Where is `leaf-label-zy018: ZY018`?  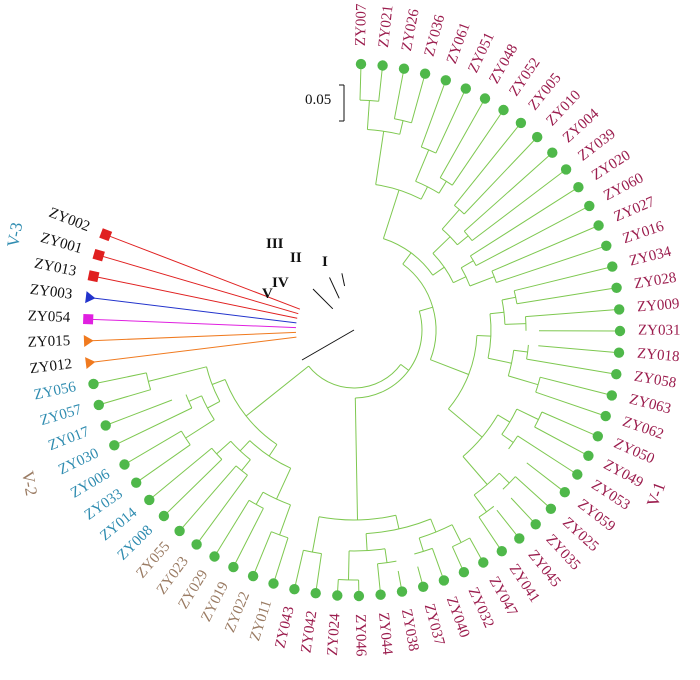
leaf-label-zy018: ZY018 is located at coordinates (658, 356).